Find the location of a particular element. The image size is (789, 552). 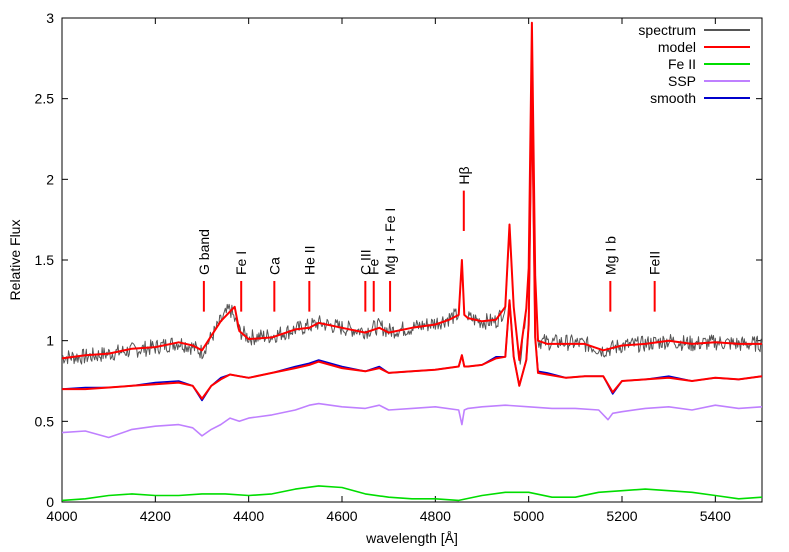

annotation-label: FeII is located at coordinates (655, 263).